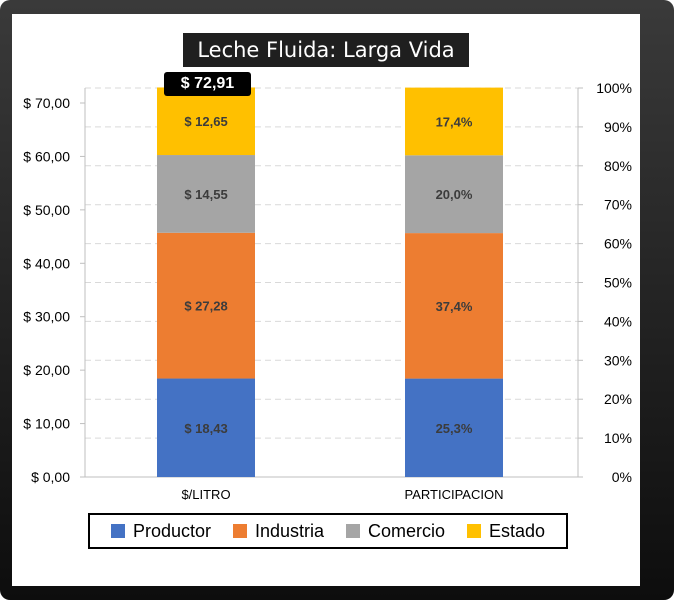 Image resolution: width=674 pixels, height=600 pixels. What do you see at coordinates (618, 360) in the screenshot?
I see `y-right-tick-label: 30%` at bounding box center [618, 360].